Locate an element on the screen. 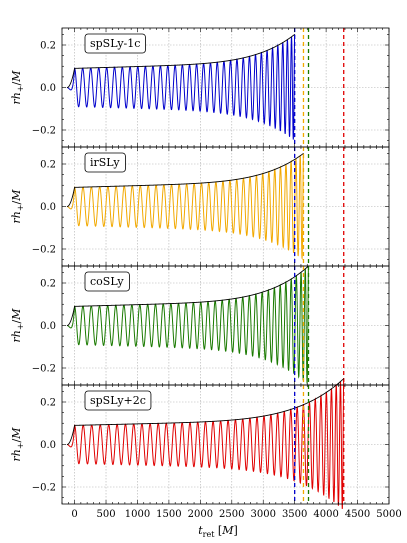 Image resolution: width=407 pixels, height=543 pixels. x-tick-label: 3500 is located at coordinates (294, 514).